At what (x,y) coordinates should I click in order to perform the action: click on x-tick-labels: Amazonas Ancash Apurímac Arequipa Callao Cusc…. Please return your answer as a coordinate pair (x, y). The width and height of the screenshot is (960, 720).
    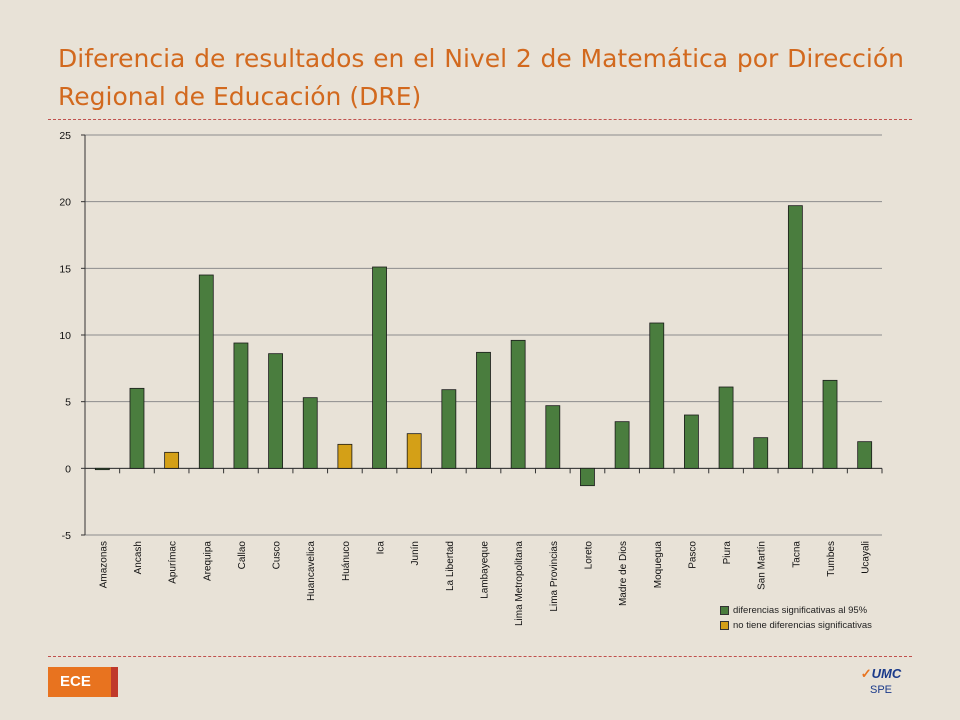
    Looking at the image, I should click on (484, 583).